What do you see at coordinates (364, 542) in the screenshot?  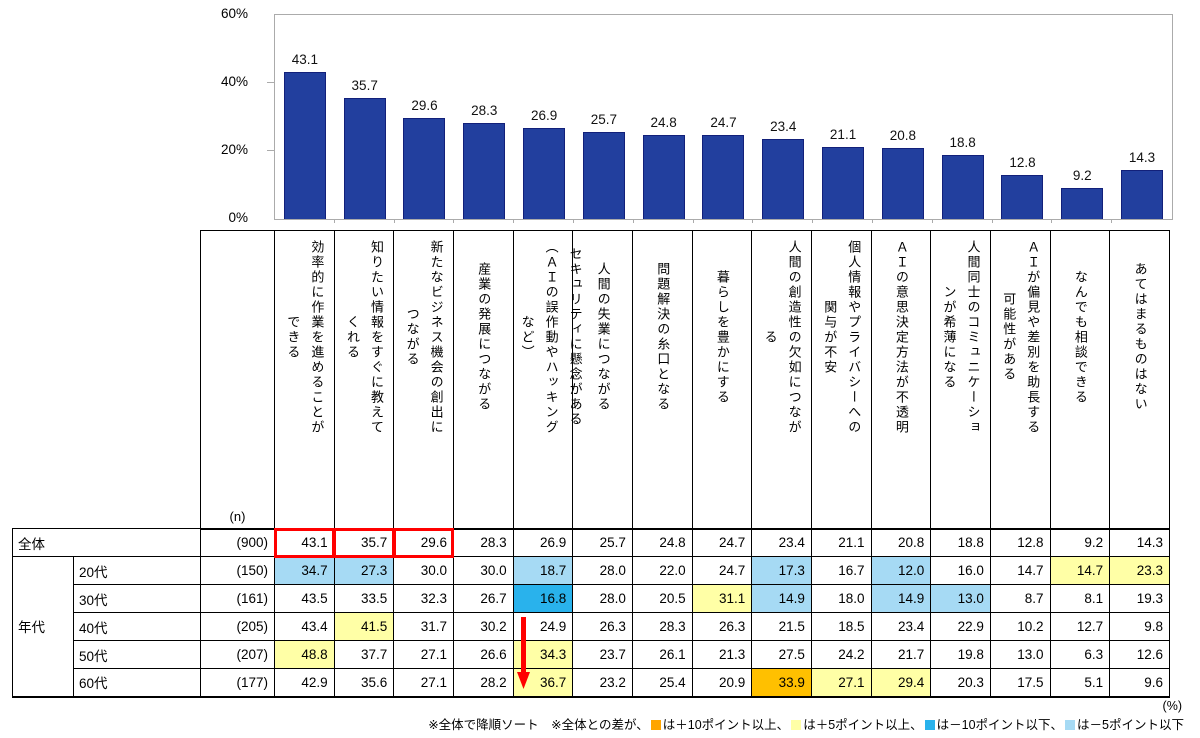 I see `data-cell: 35.7` at bounding box center [364, 542].